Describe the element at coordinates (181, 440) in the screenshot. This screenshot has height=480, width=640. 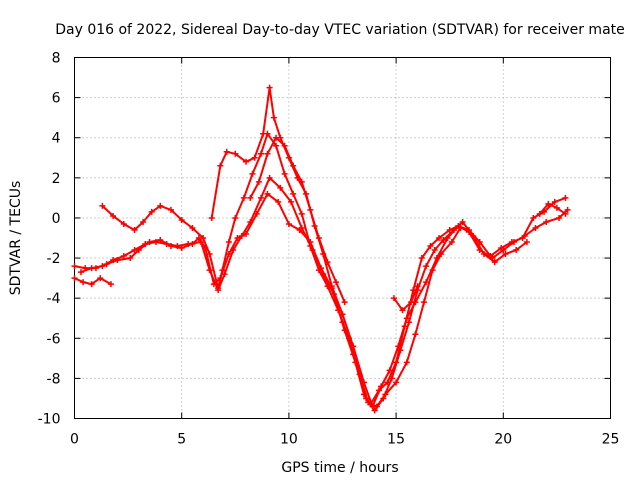
I see `x-tick-label: 5` at that location.